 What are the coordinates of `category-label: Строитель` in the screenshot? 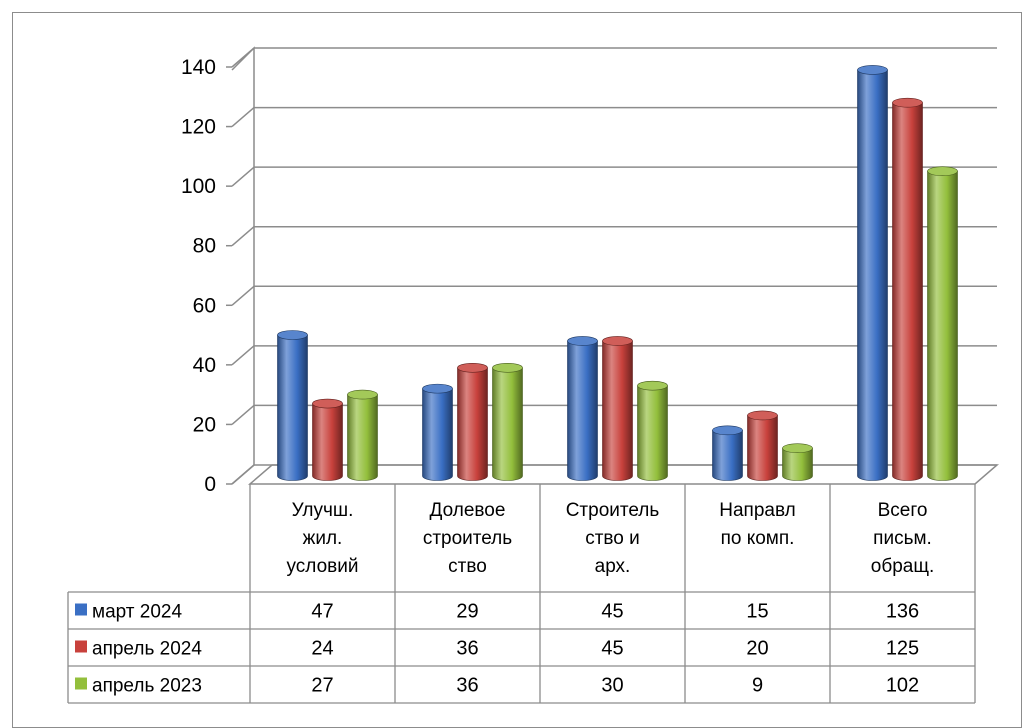 It's located at (613, 510).